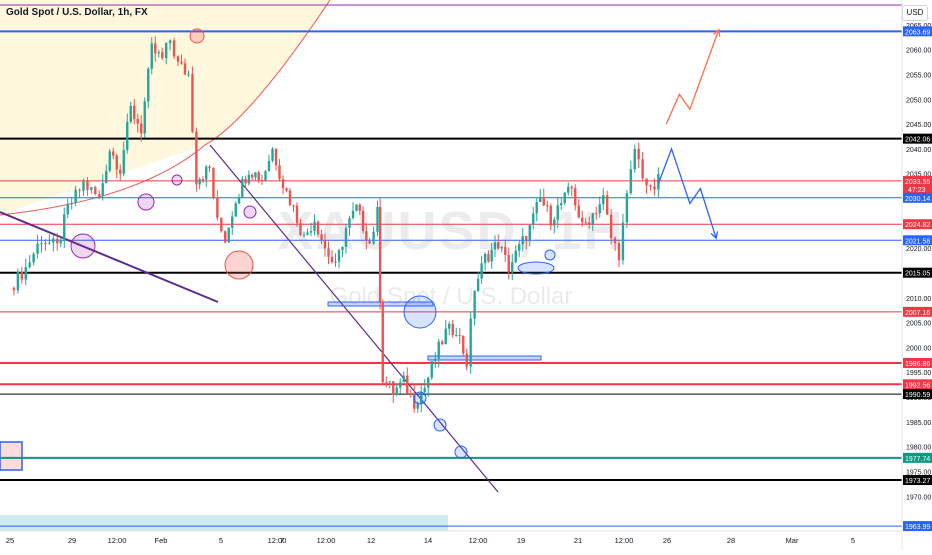 This screenshot has width=932, height=555. What do you see at coordinates (915, 13) in the screenshot?
I see `currency-badge: USD` at bounding box center [915, 13].